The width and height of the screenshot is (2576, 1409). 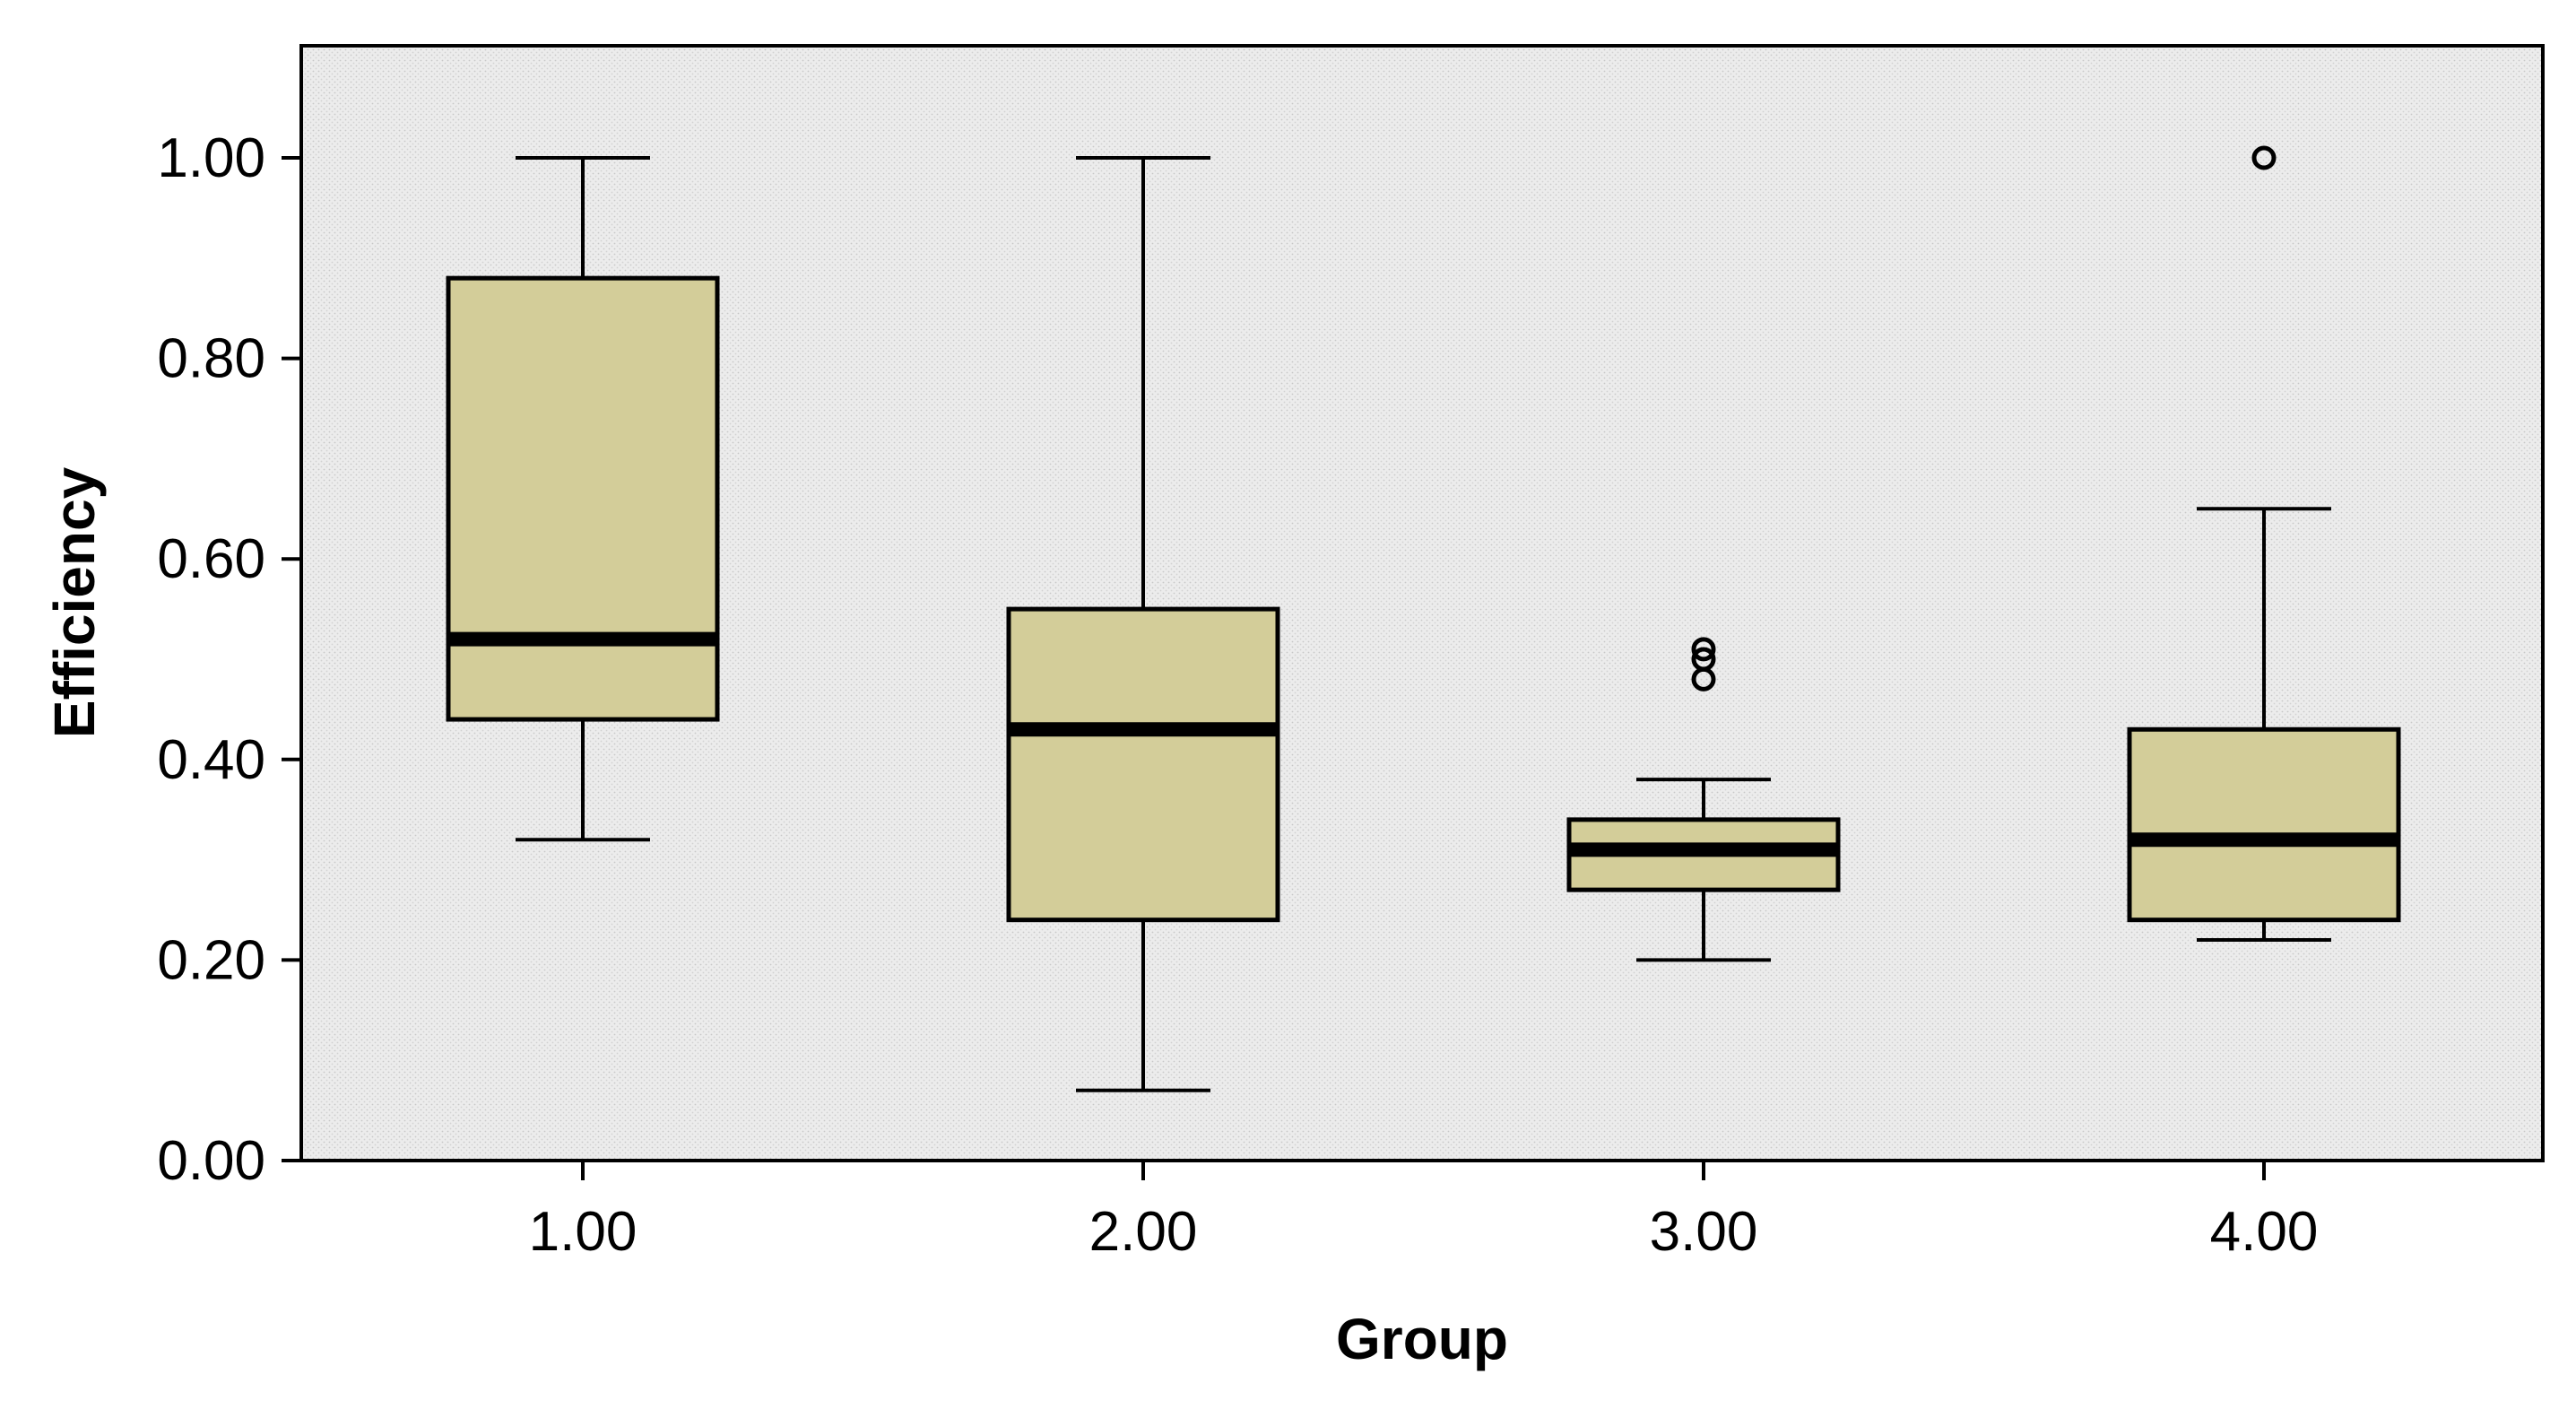 What do you see at coordinates (1704, 1232) in the screenshot?
I see `x-tick-label: 3.00` at bounding box center [1704, 1232].